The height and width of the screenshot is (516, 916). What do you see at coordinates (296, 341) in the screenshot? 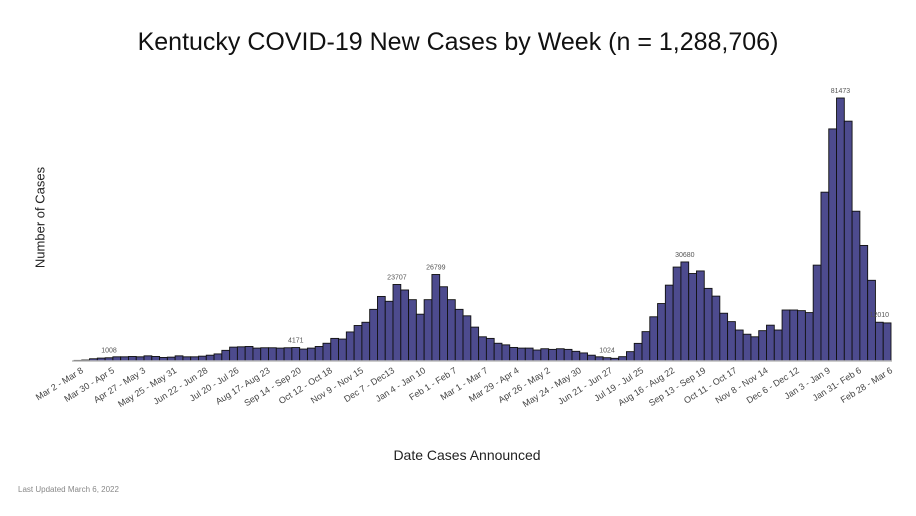
I see `data-label: 4171` at bounding box center [296, 341].